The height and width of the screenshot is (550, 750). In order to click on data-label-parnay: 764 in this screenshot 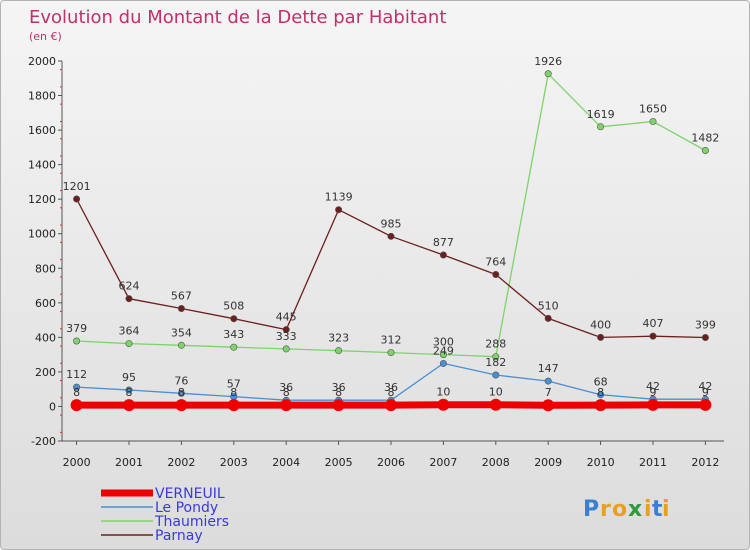, I will do `click(495, 261)`.